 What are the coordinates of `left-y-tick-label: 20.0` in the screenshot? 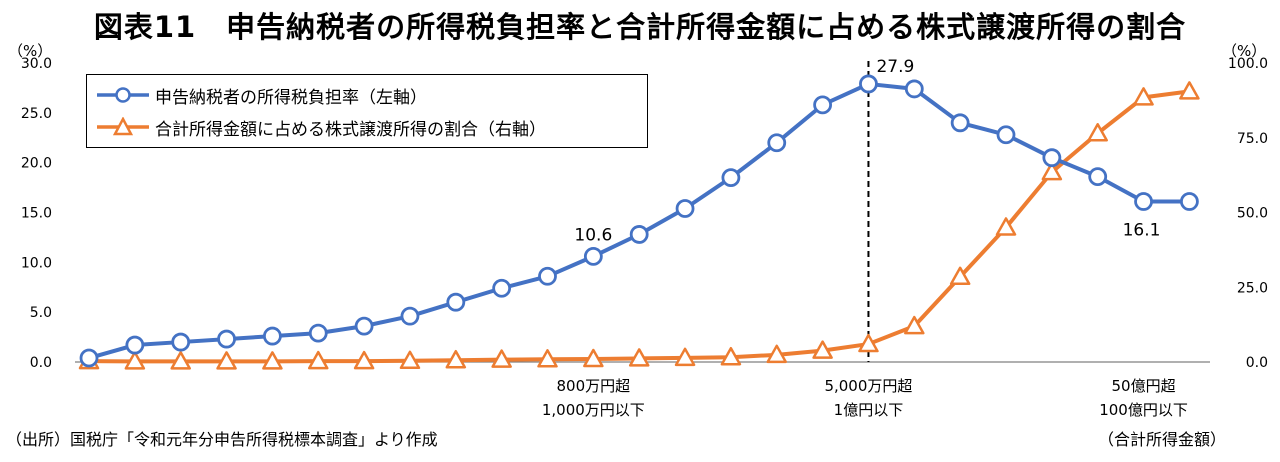 It's located at (36, 164).